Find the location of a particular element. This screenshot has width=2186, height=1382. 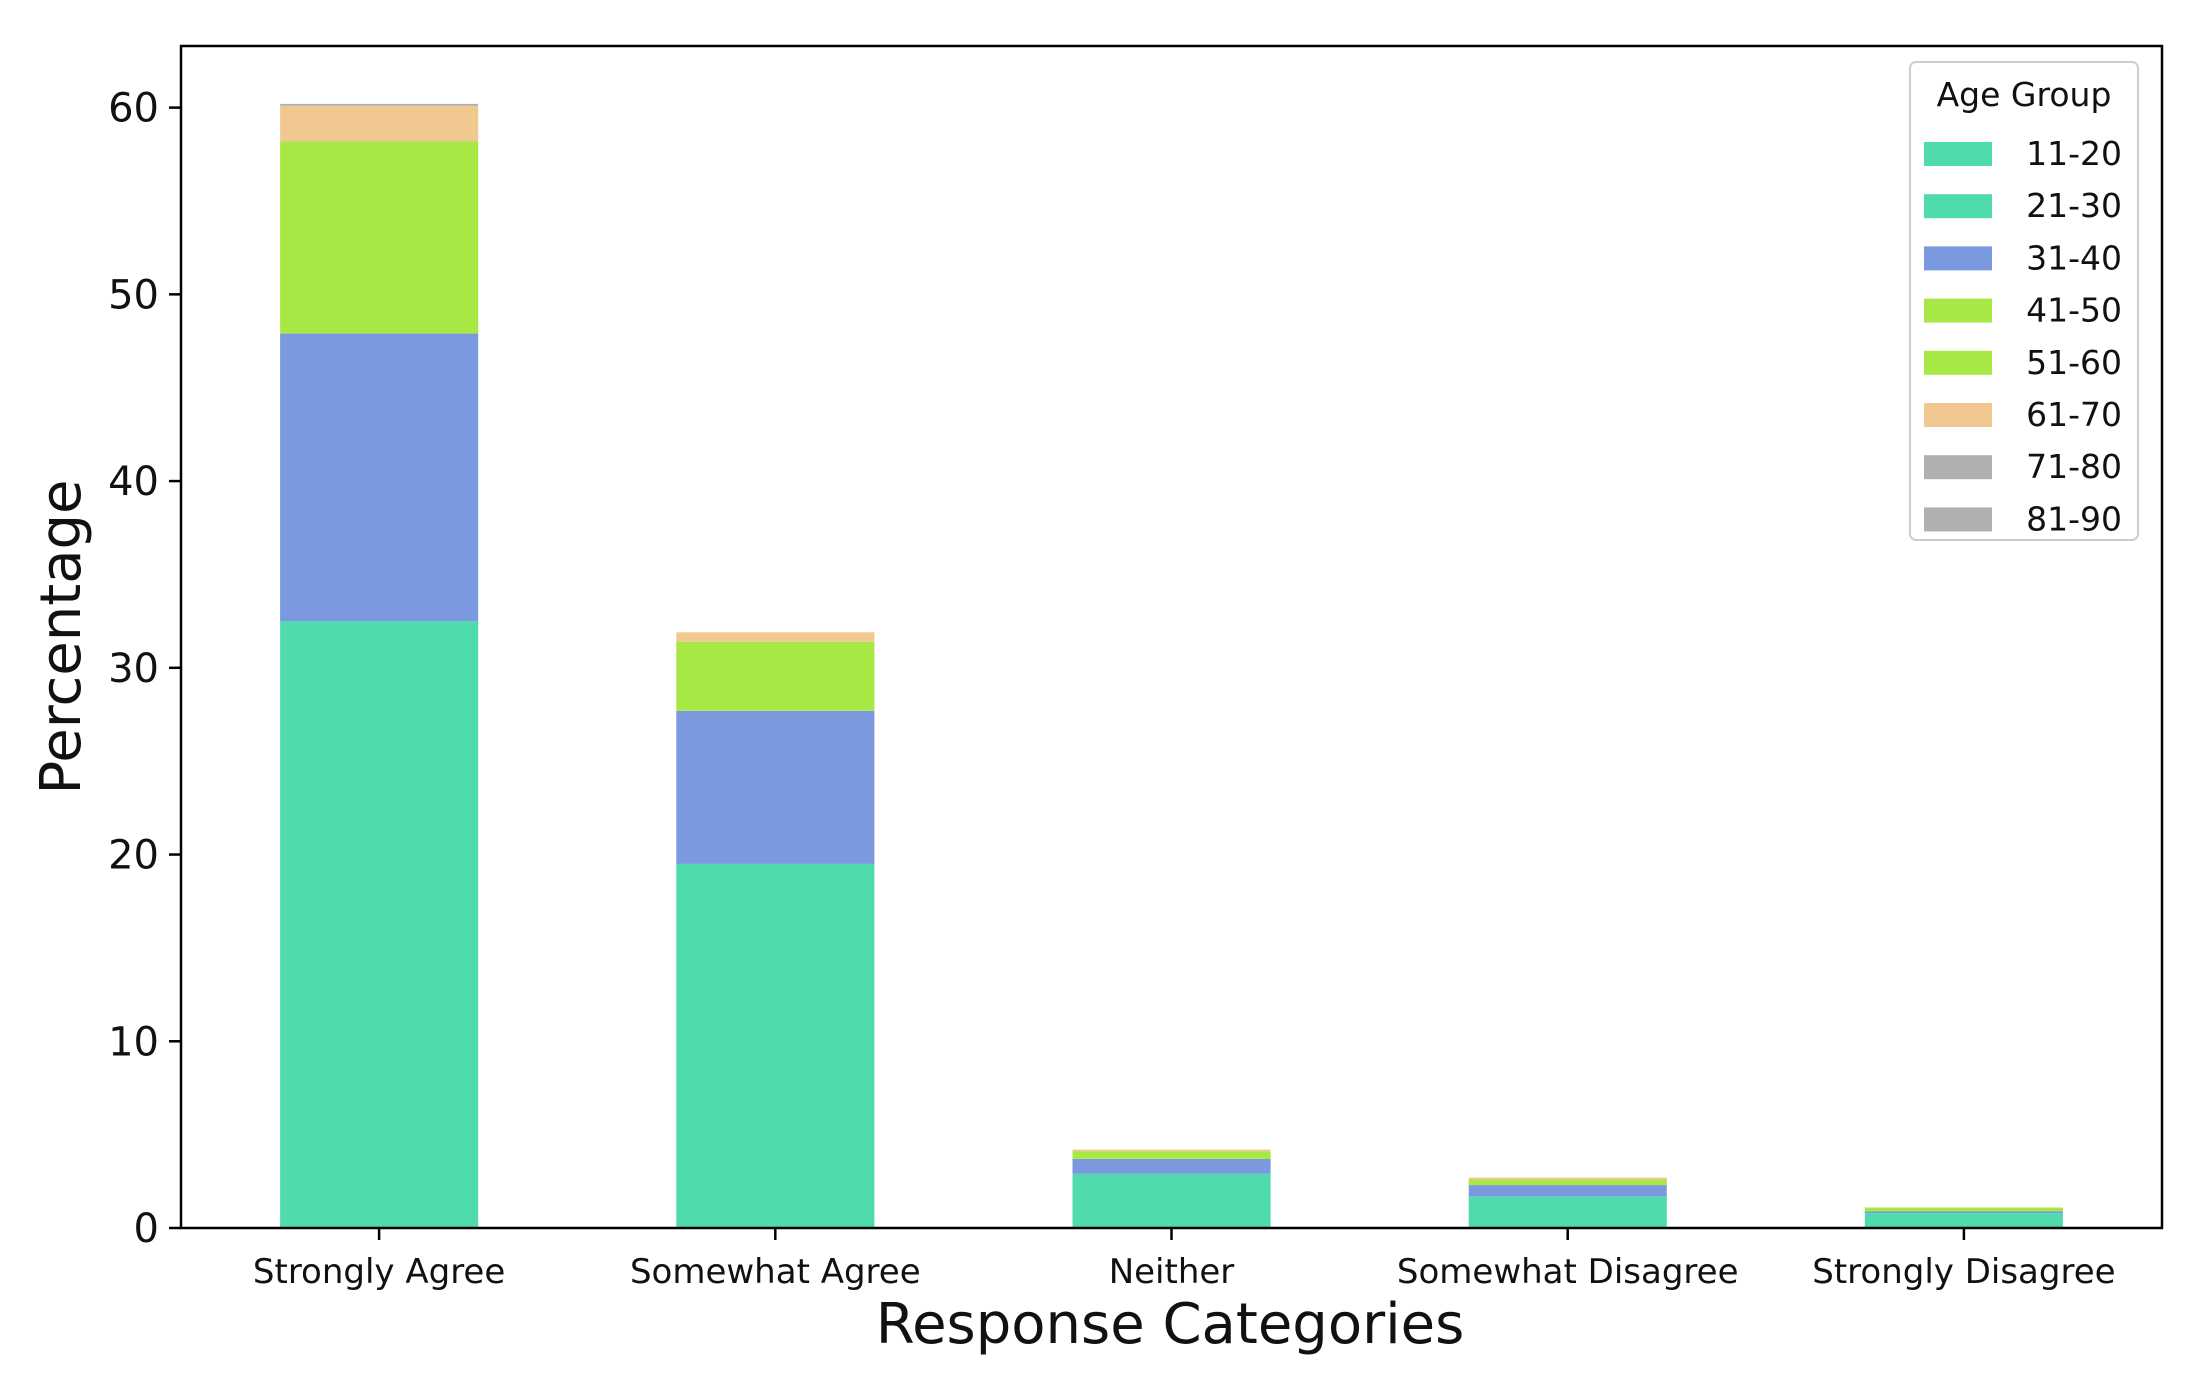

y-tick-label: 50 is located at coordinates (133, 295).